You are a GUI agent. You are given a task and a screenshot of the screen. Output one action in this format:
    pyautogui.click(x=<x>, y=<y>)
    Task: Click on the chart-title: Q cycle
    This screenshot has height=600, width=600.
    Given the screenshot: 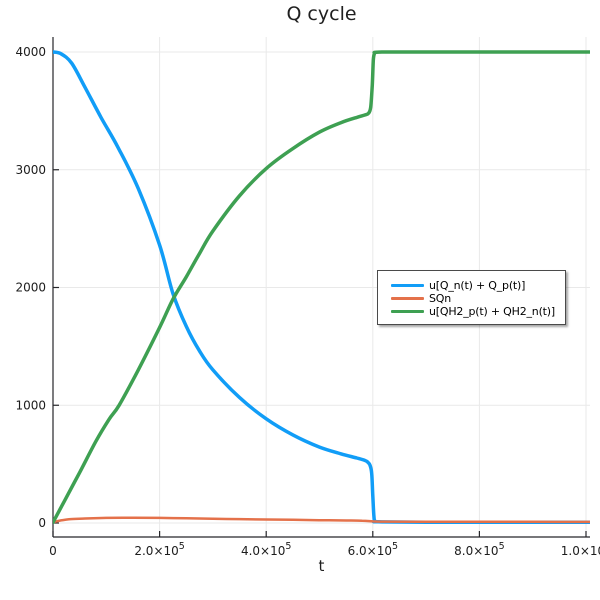 What is the action you would take?
    pyautogui.click(x=321, y=14)
    